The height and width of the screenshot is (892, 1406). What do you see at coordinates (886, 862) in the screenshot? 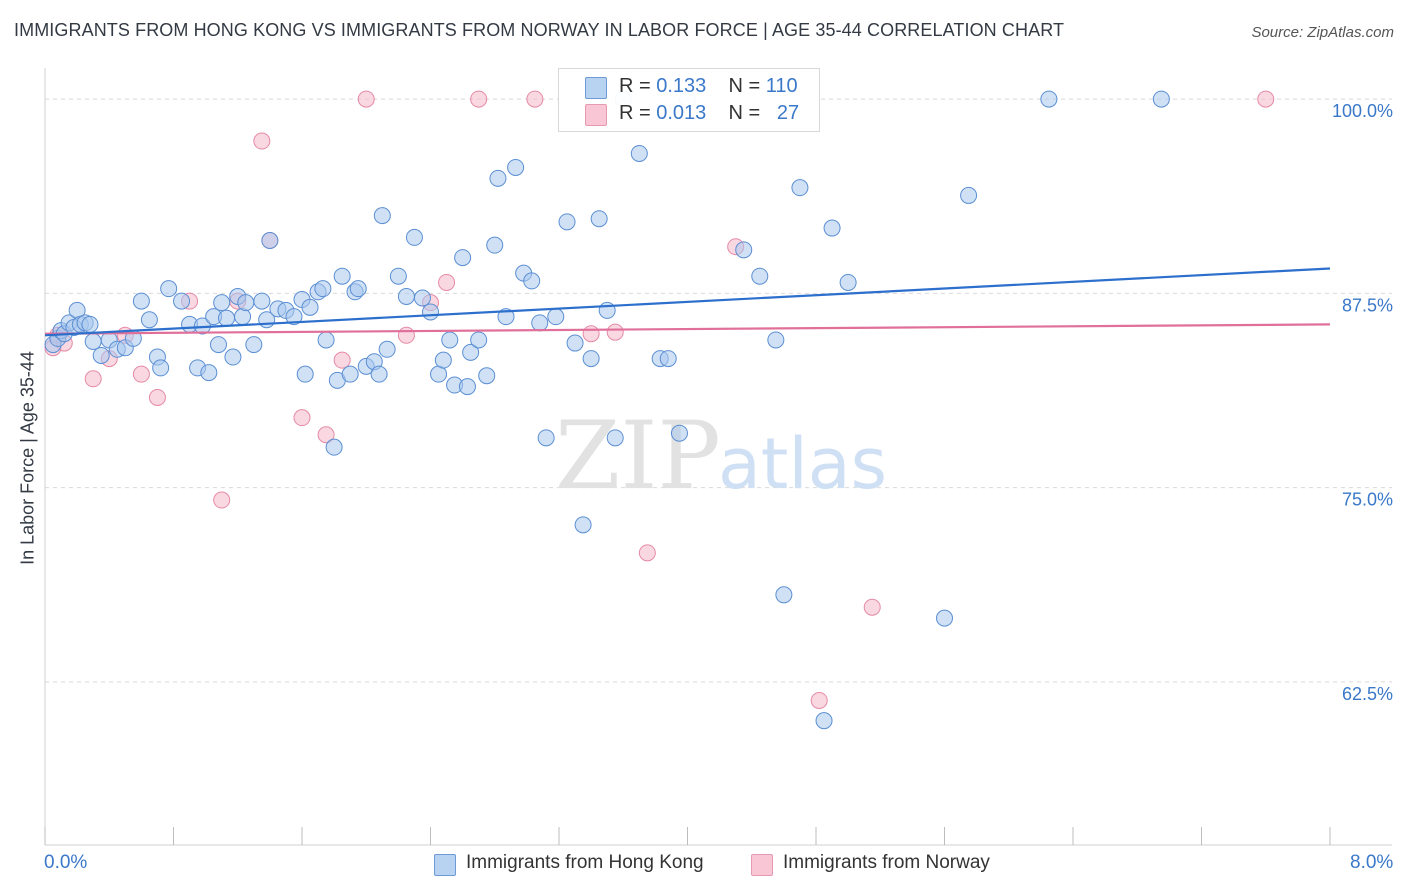
I see `series-label-norway: Immigrants from Norway` at bounding box center [886, 862].